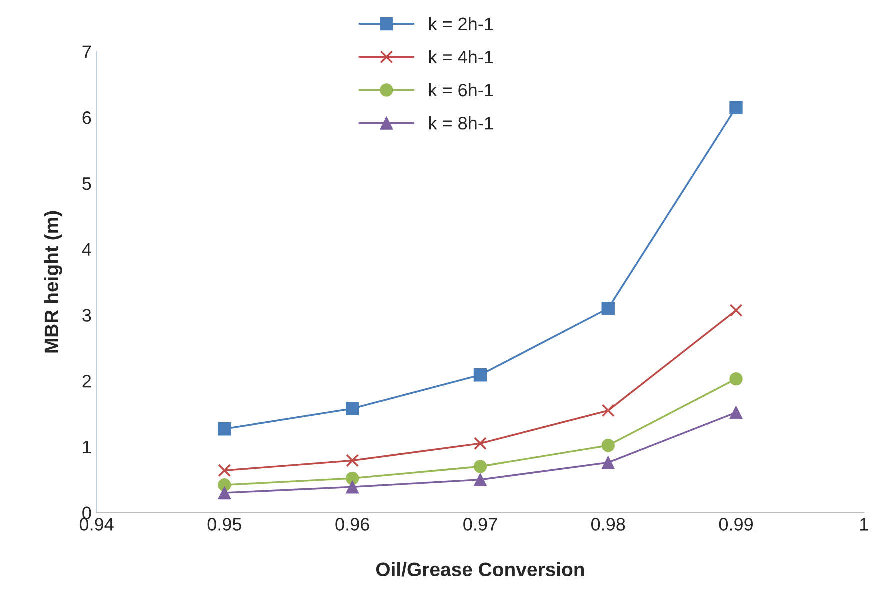  I want to click on y-axis-title: MBR height (m), so click(53, 282).